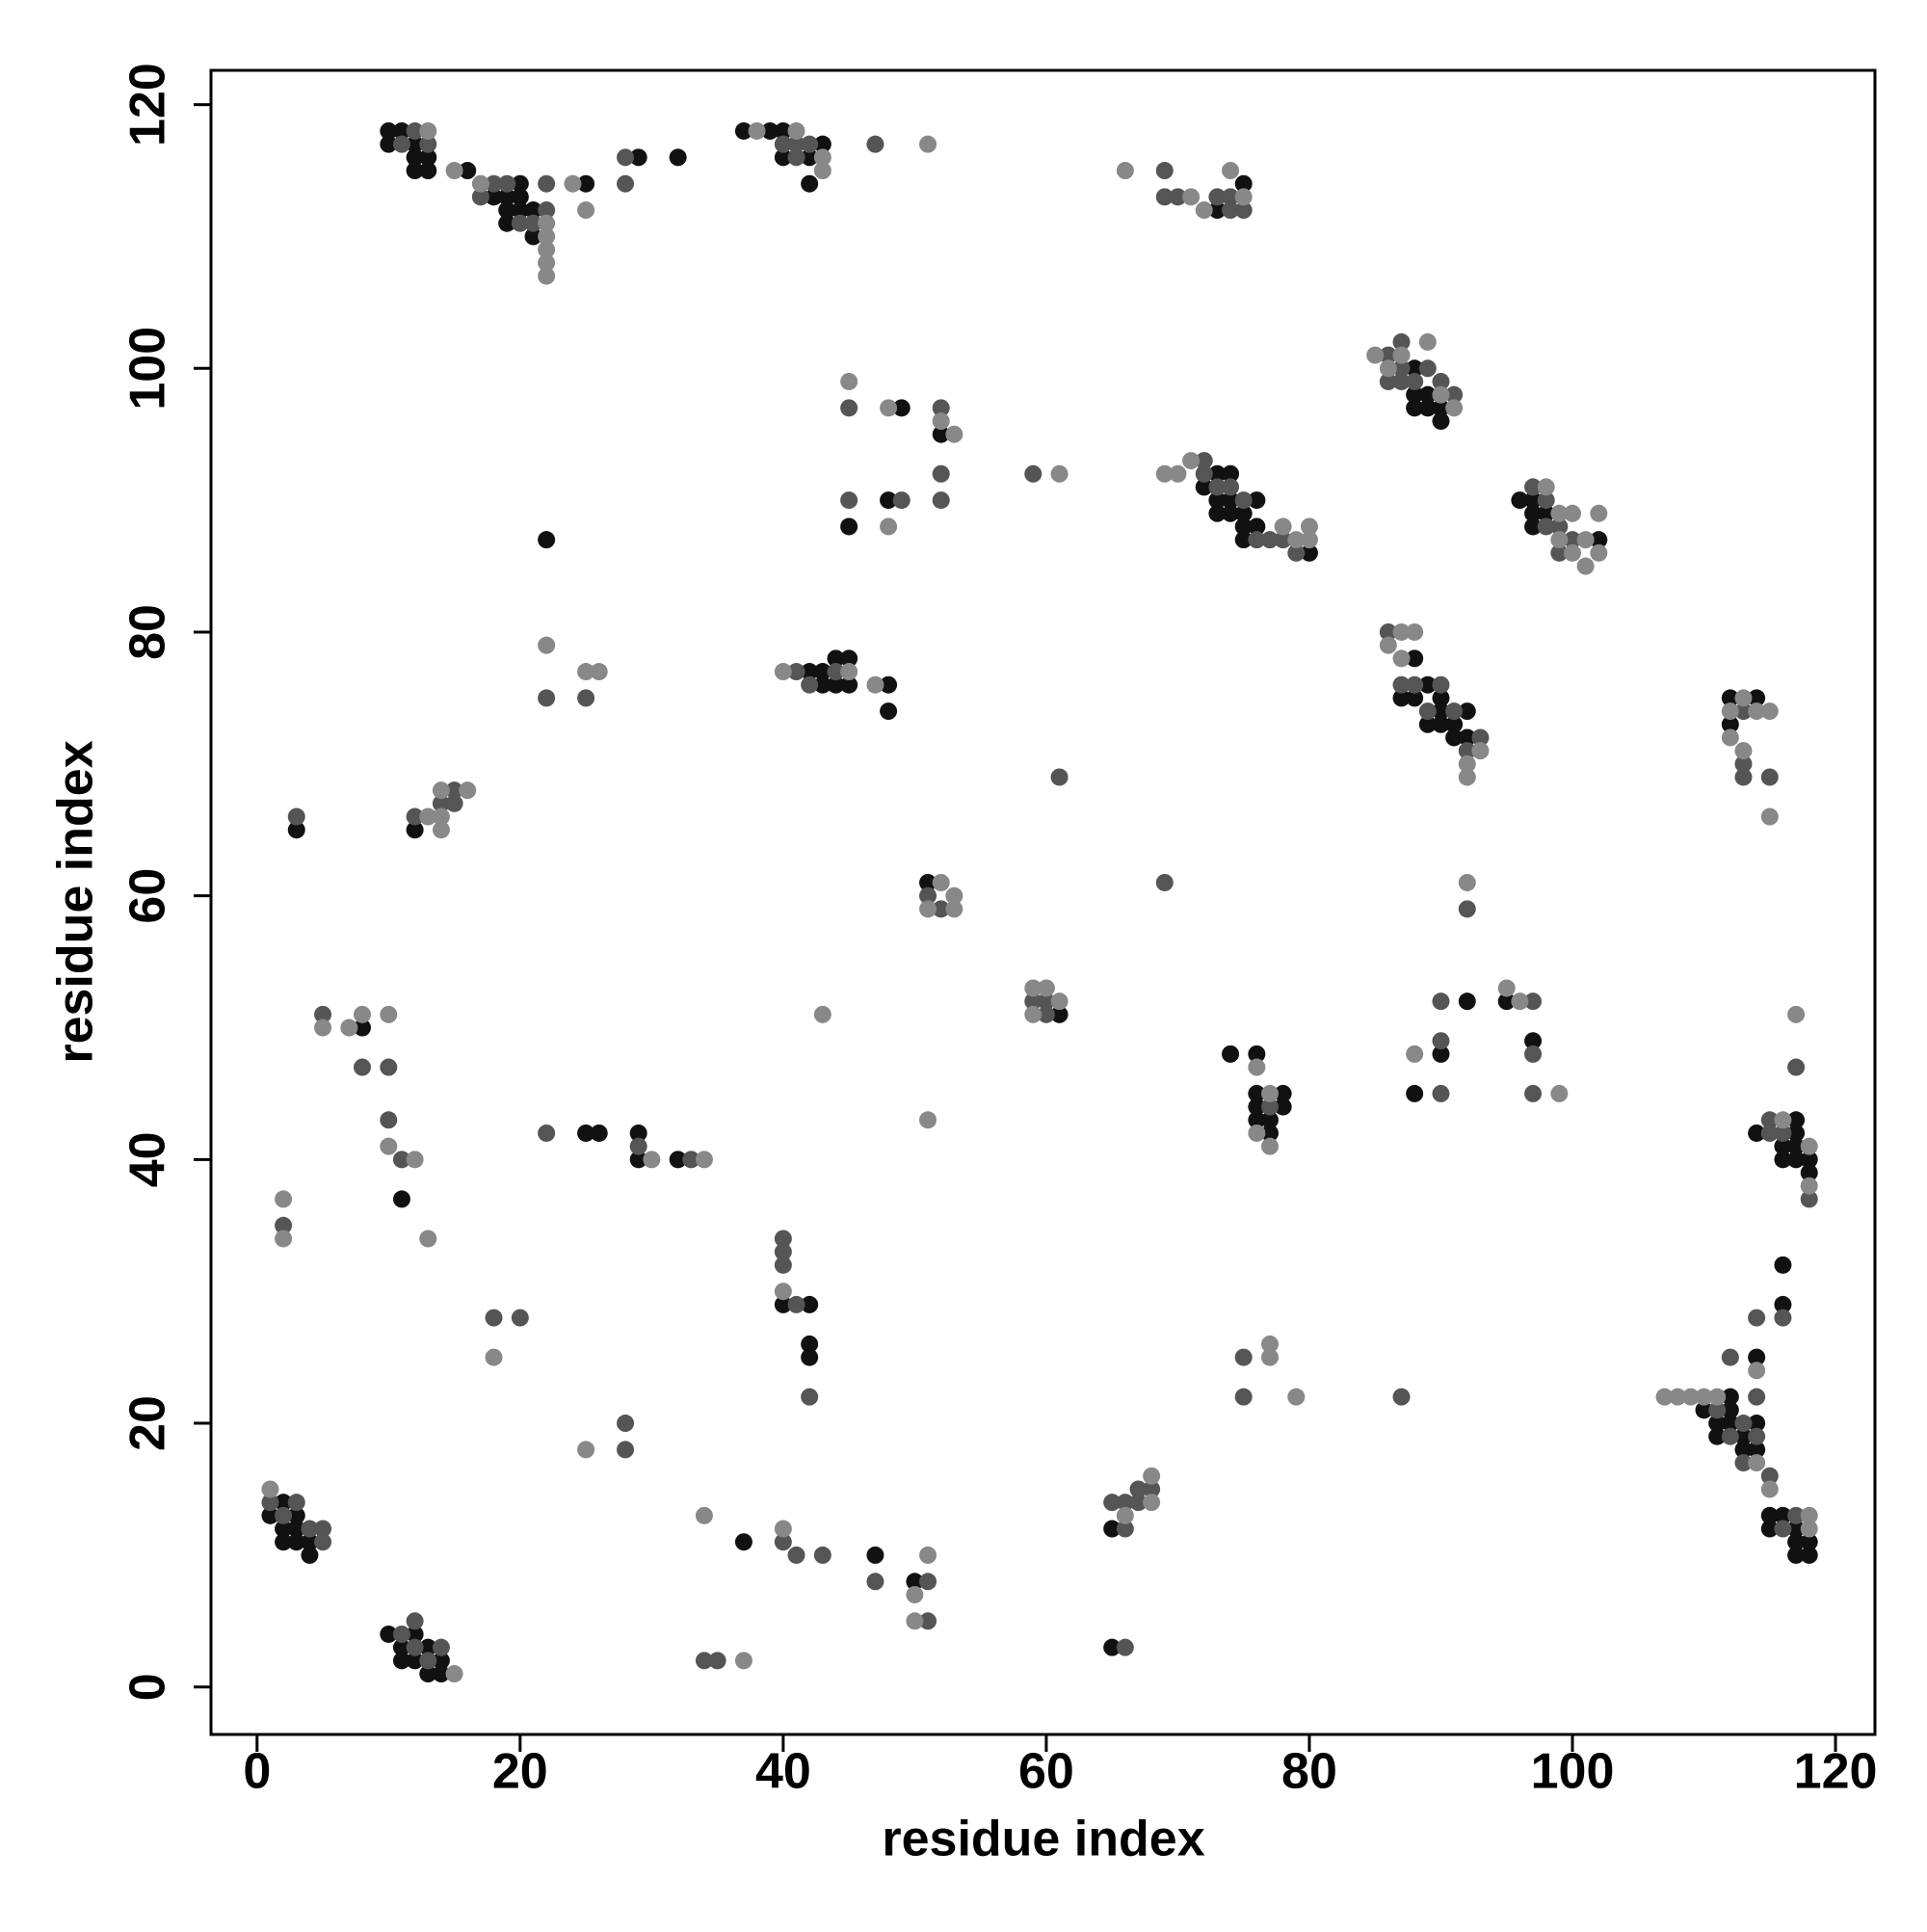 The height and width of the screenshot is (1932, 1927). What do you see at coordinates (257, 1772) in the screenshot?
I see `x-tick-label: 0` at bounding box center [257, 1772].